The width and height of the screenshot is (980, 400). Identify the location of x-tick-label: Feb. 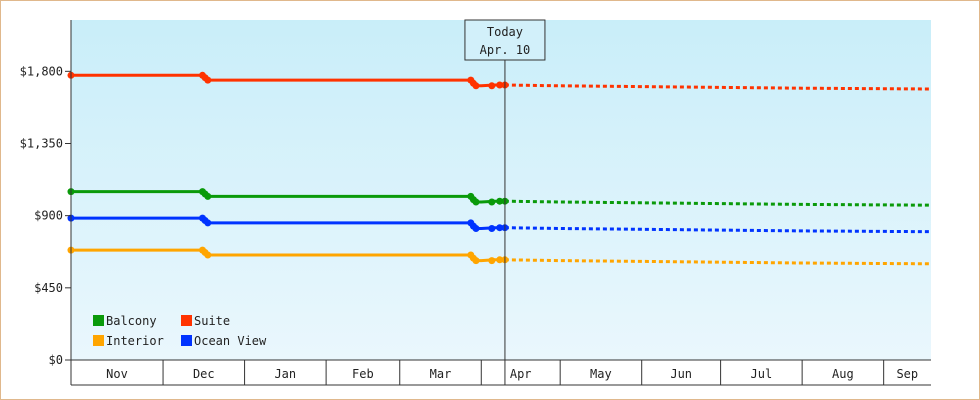
(363, 374).